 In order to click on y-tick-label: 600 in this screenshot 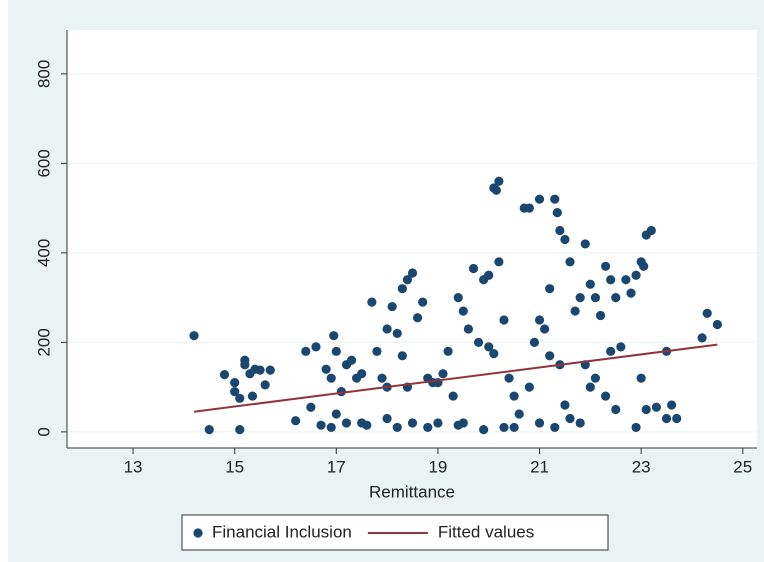, I will do `click(43, 163)`.